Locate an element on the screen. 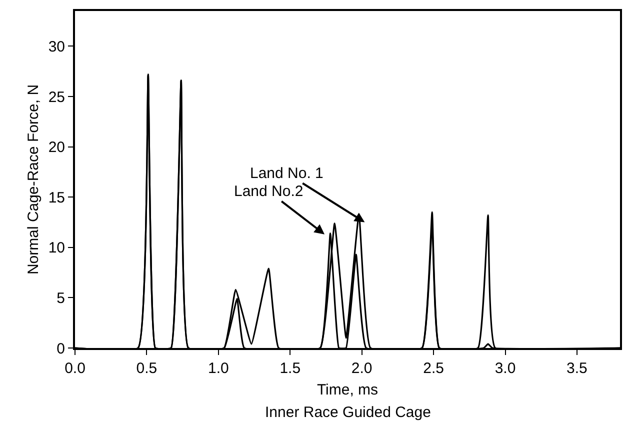 Image resolution: width=626 pixels, height=428 pixels. y-tick-label: 30 is located at coordinates (56, 47).